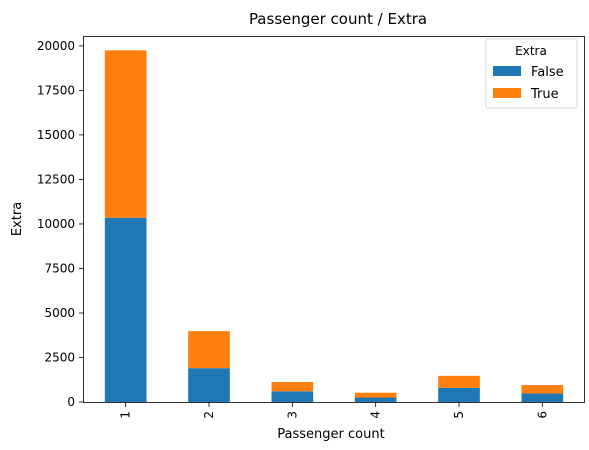 The height and width of the screenshot is (450, 589). Describe the element at coordinates (209, 415) in the screenshot. I see `x-tick-label: 2` at that location.